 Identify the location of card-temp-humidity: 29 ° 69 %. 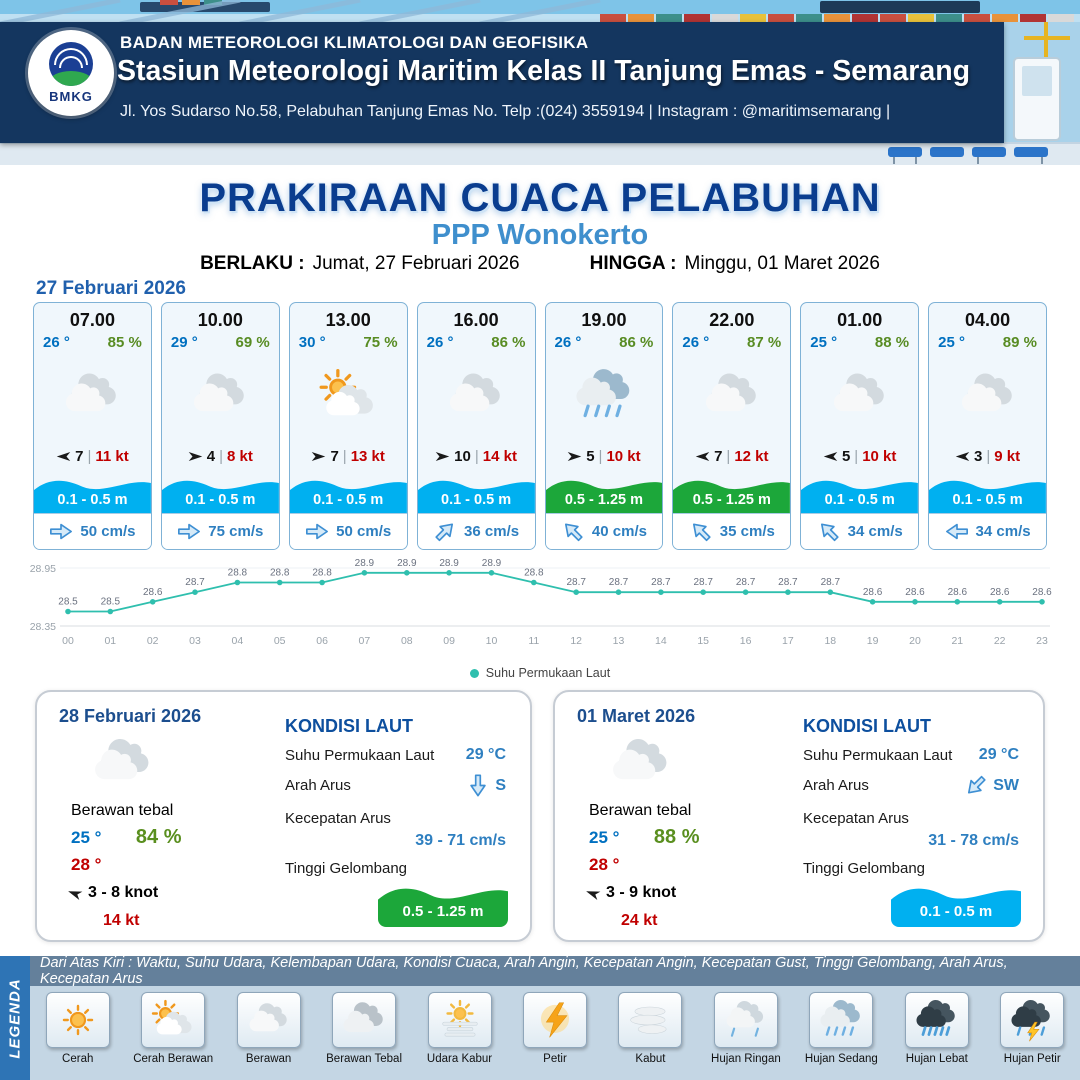
(220, 341).